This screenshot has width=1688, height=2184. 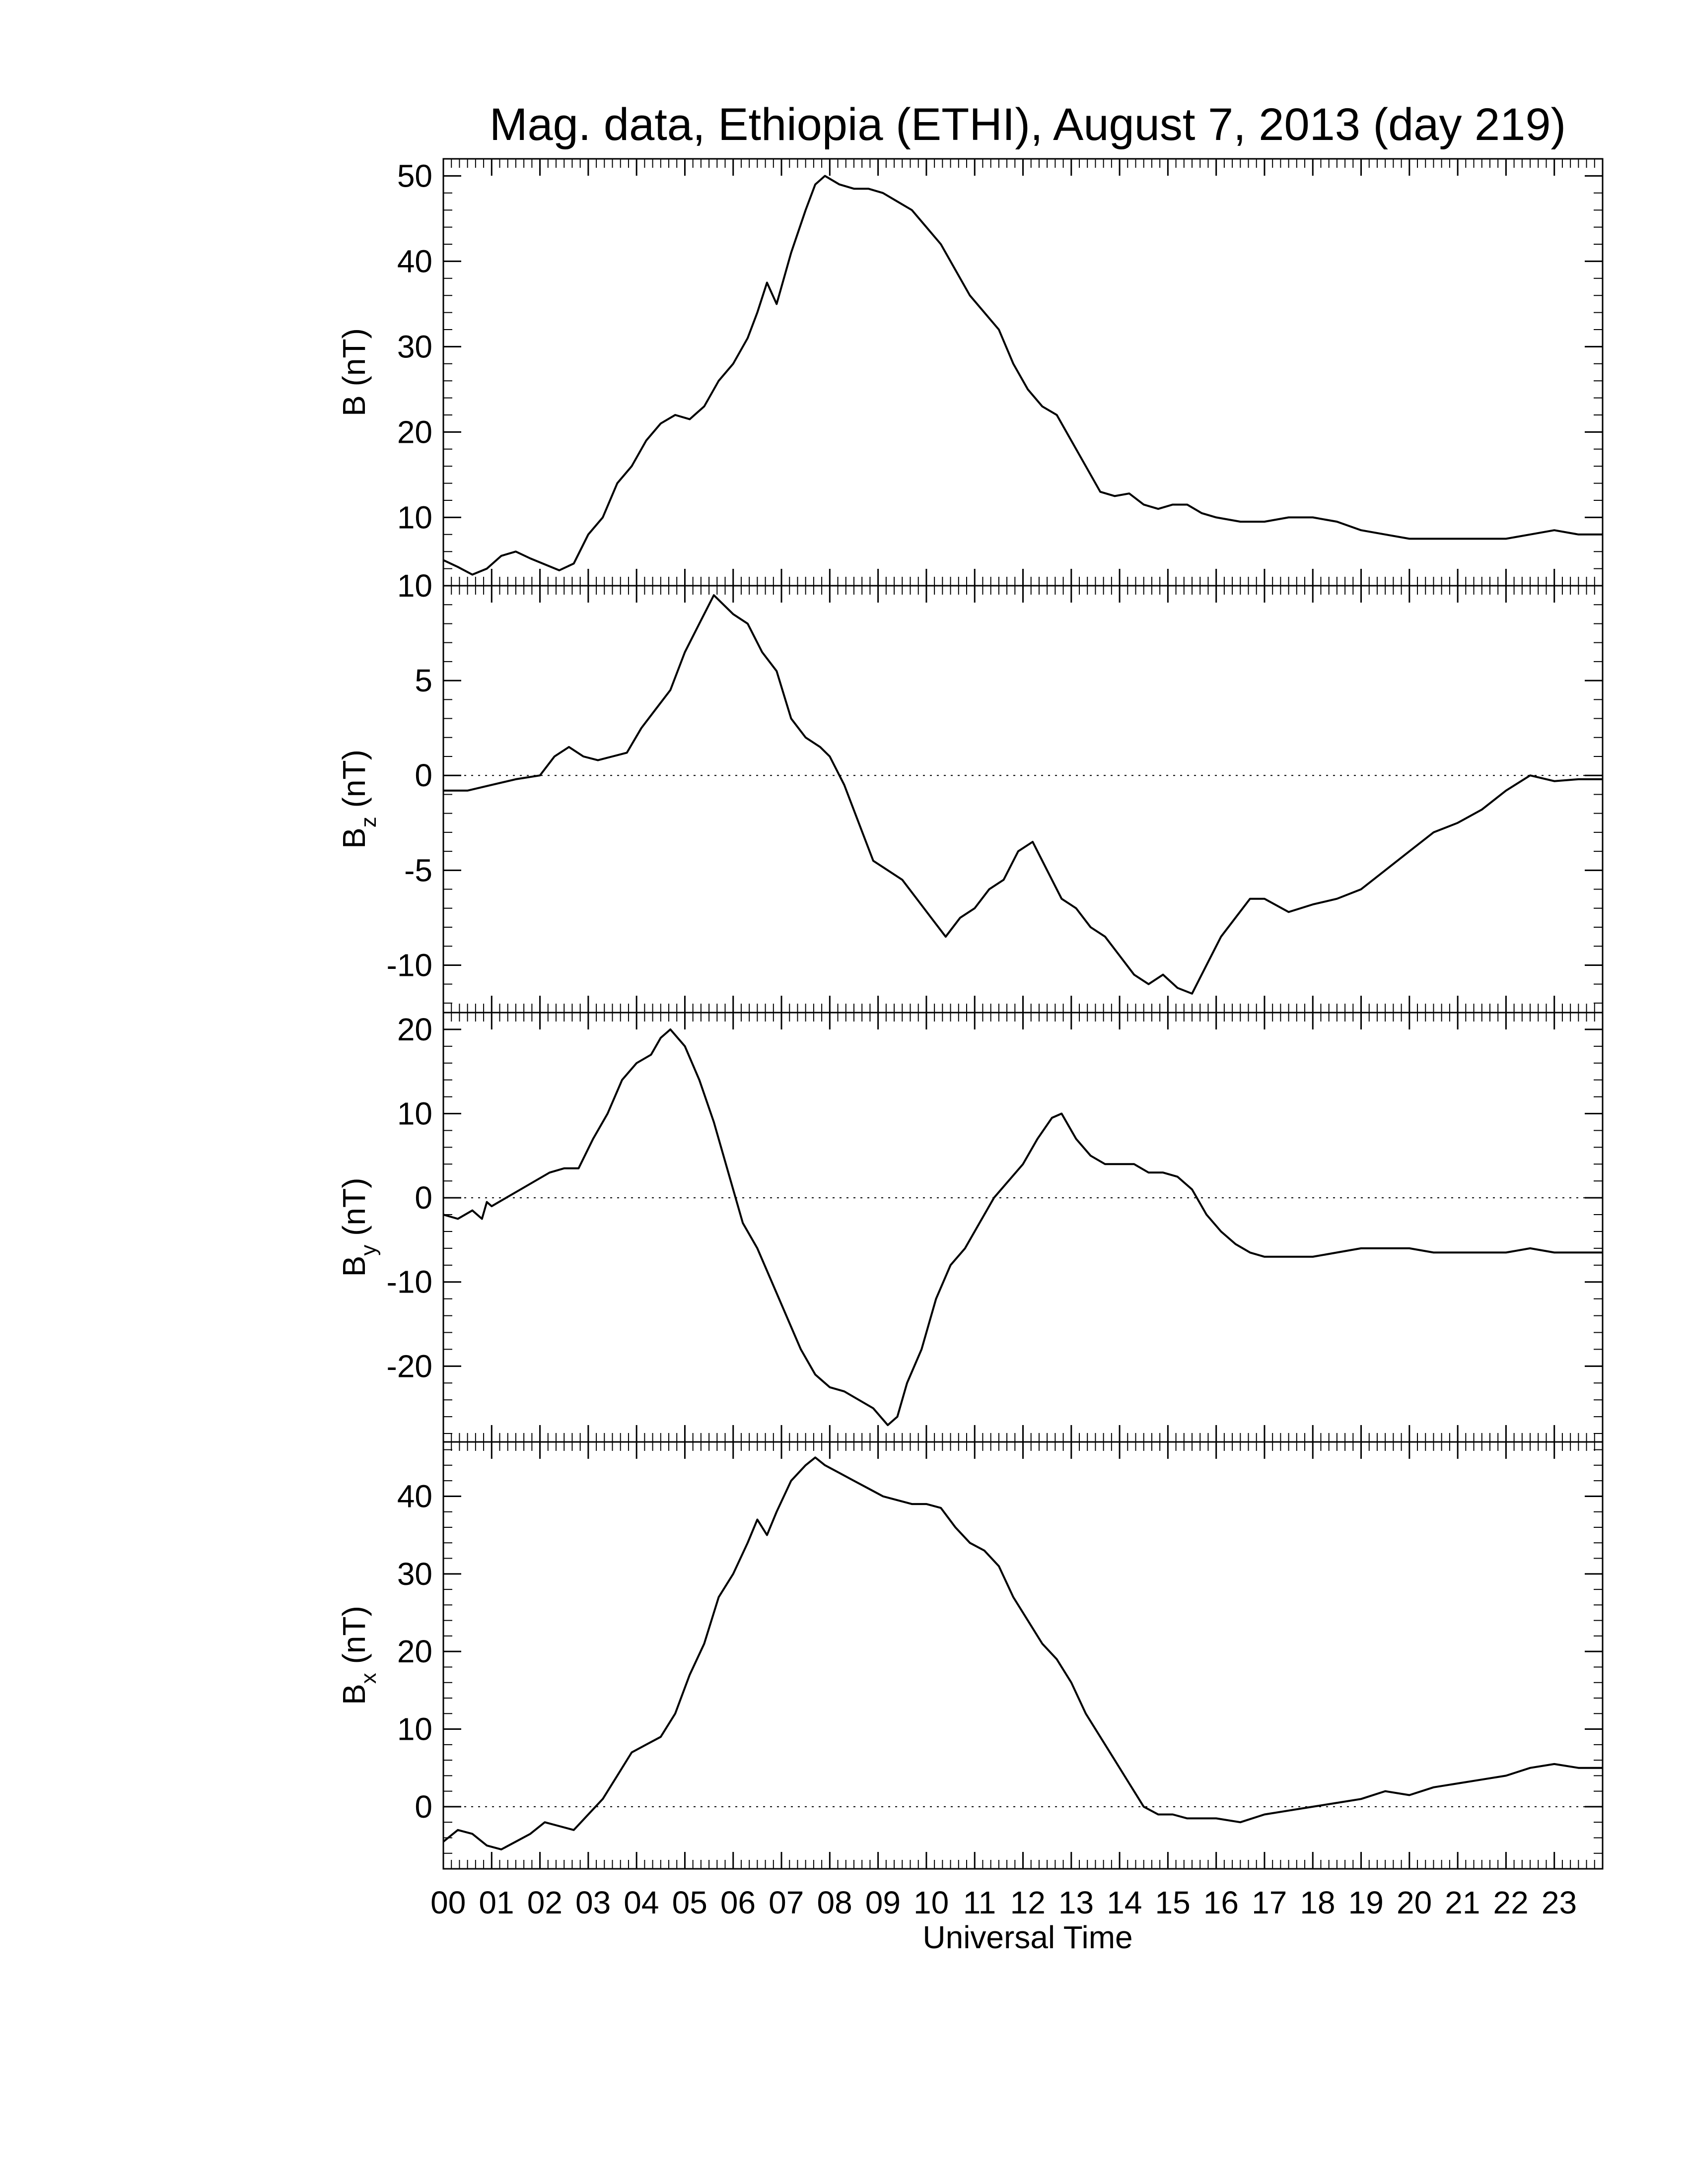 What do you see at coordinates (641, 1902) in the screenshot?
I see `x-tick-label: 04` at bounding box center [641, 1902].